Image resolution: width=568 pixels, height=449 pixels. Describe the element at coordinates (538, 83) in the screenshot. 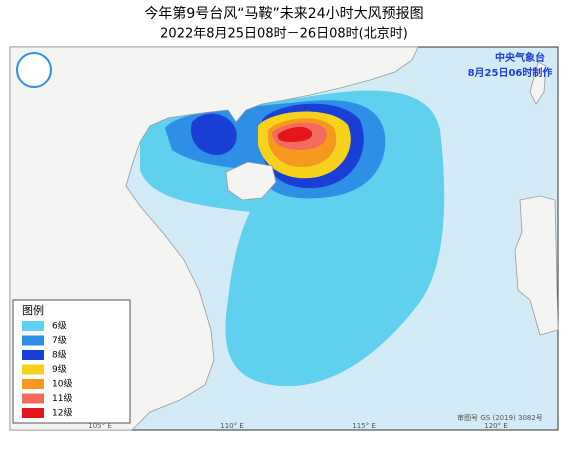

I see `taiwan` at that location.